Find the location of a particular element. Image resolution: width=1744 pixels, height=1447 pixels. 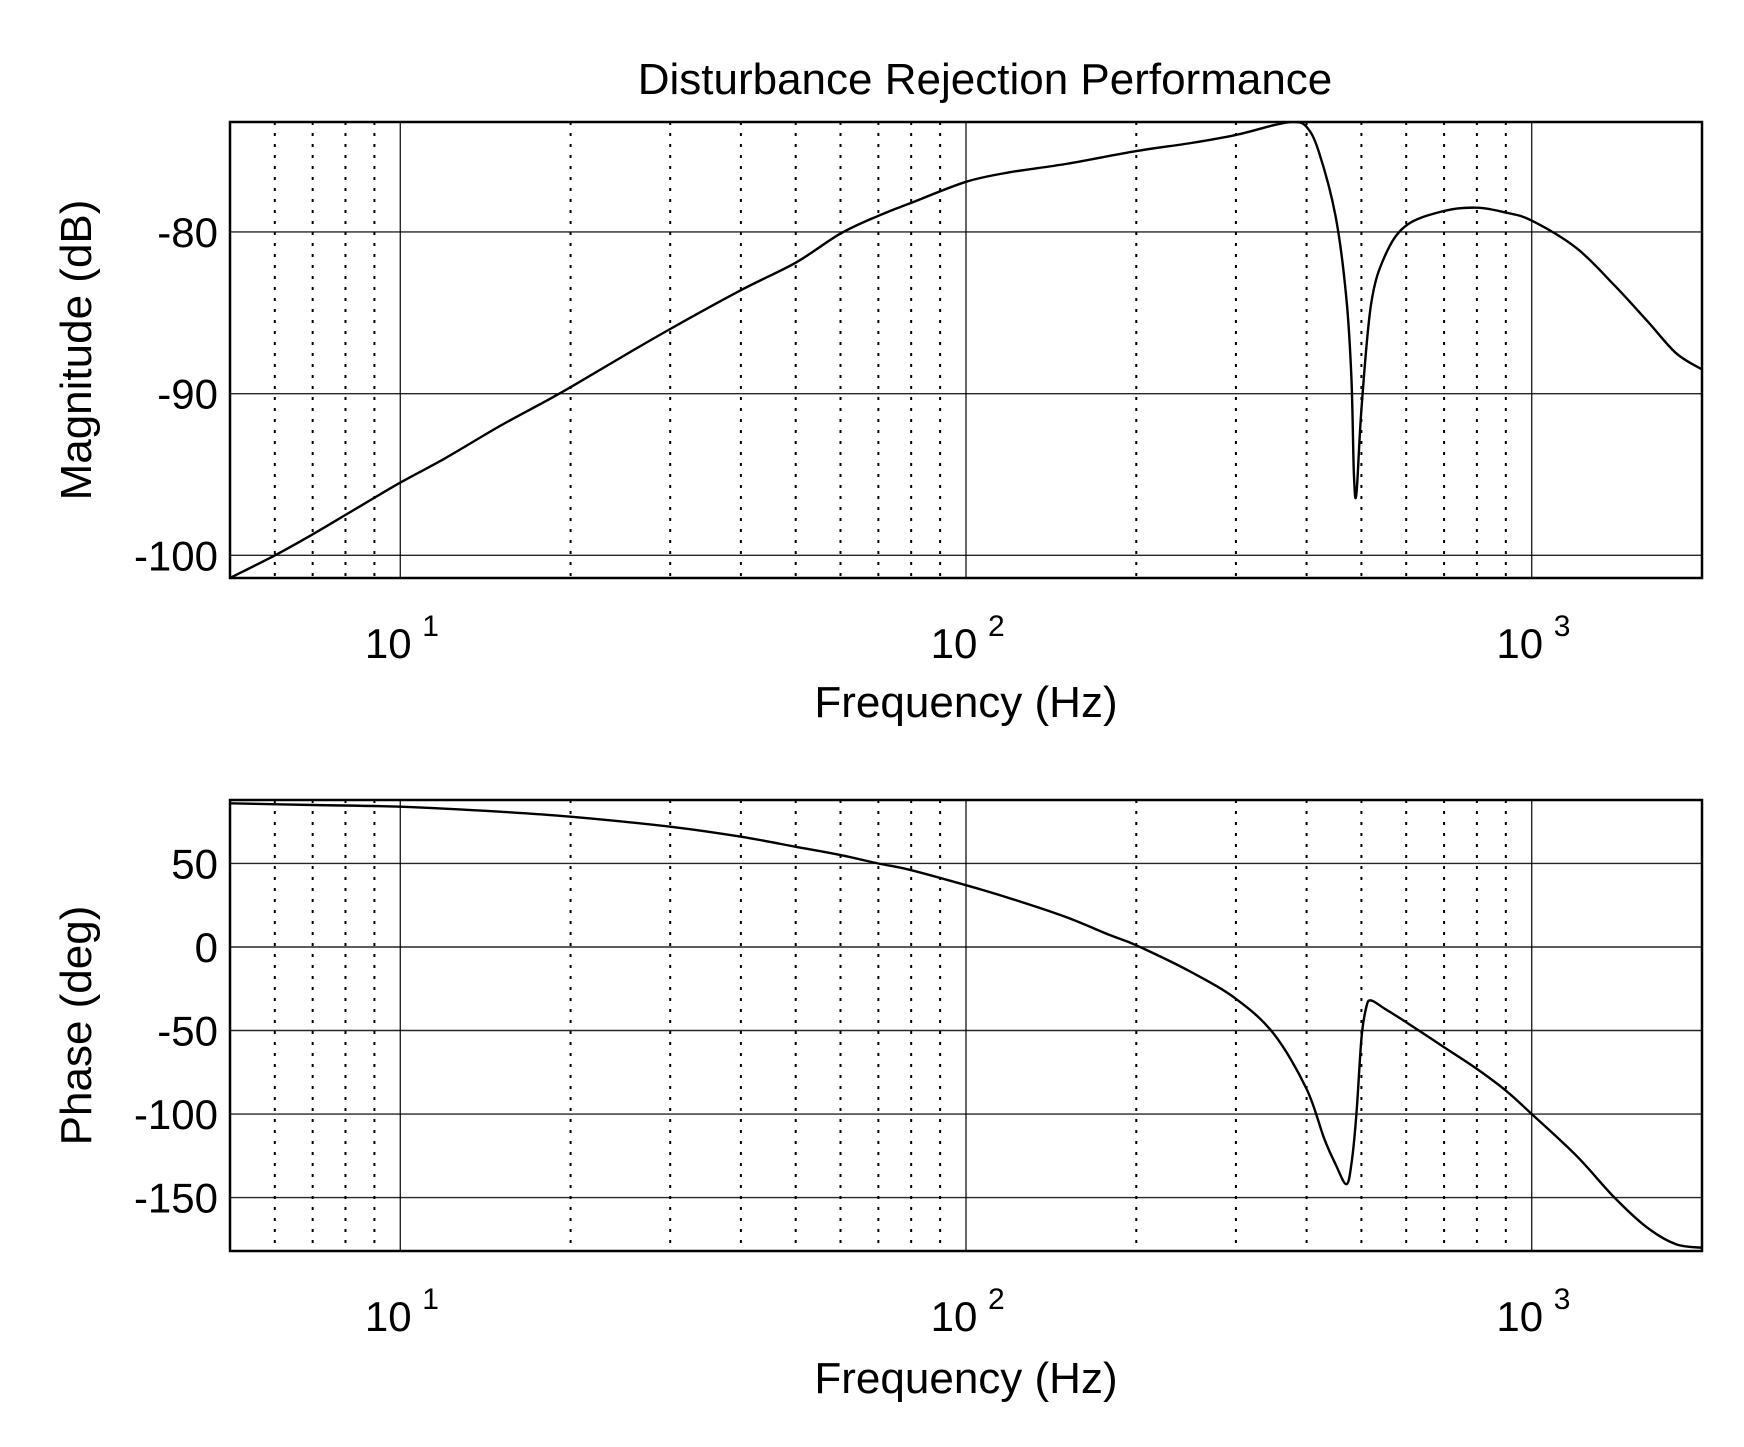

phase-x-ticks: 10 1 10 2 10 3 is located at coordinates (967, 1311).